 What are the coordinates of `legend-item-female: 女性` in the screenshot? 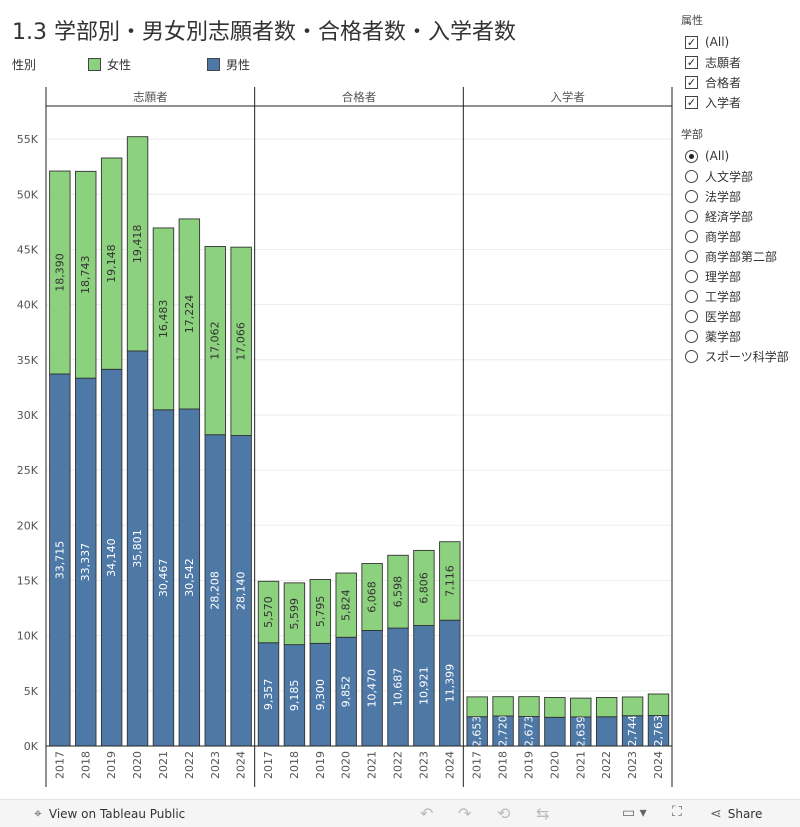 It's located at (109, 64).